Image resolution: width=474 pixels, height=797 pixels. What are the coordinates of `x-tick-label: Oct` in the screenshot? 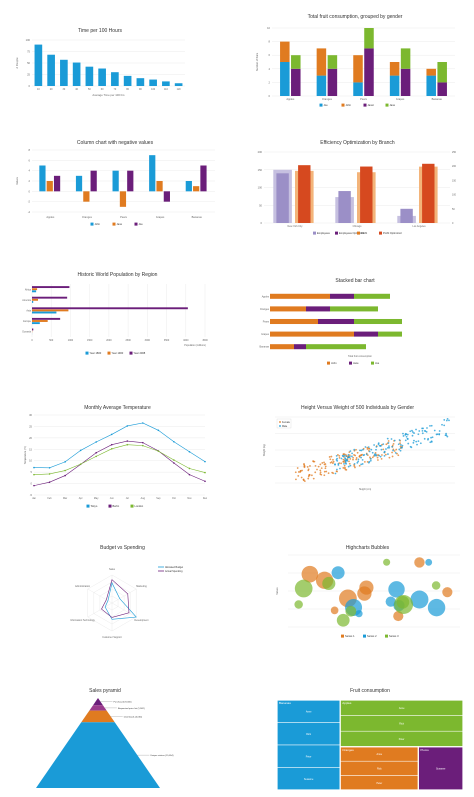 It's located at (174, 498).